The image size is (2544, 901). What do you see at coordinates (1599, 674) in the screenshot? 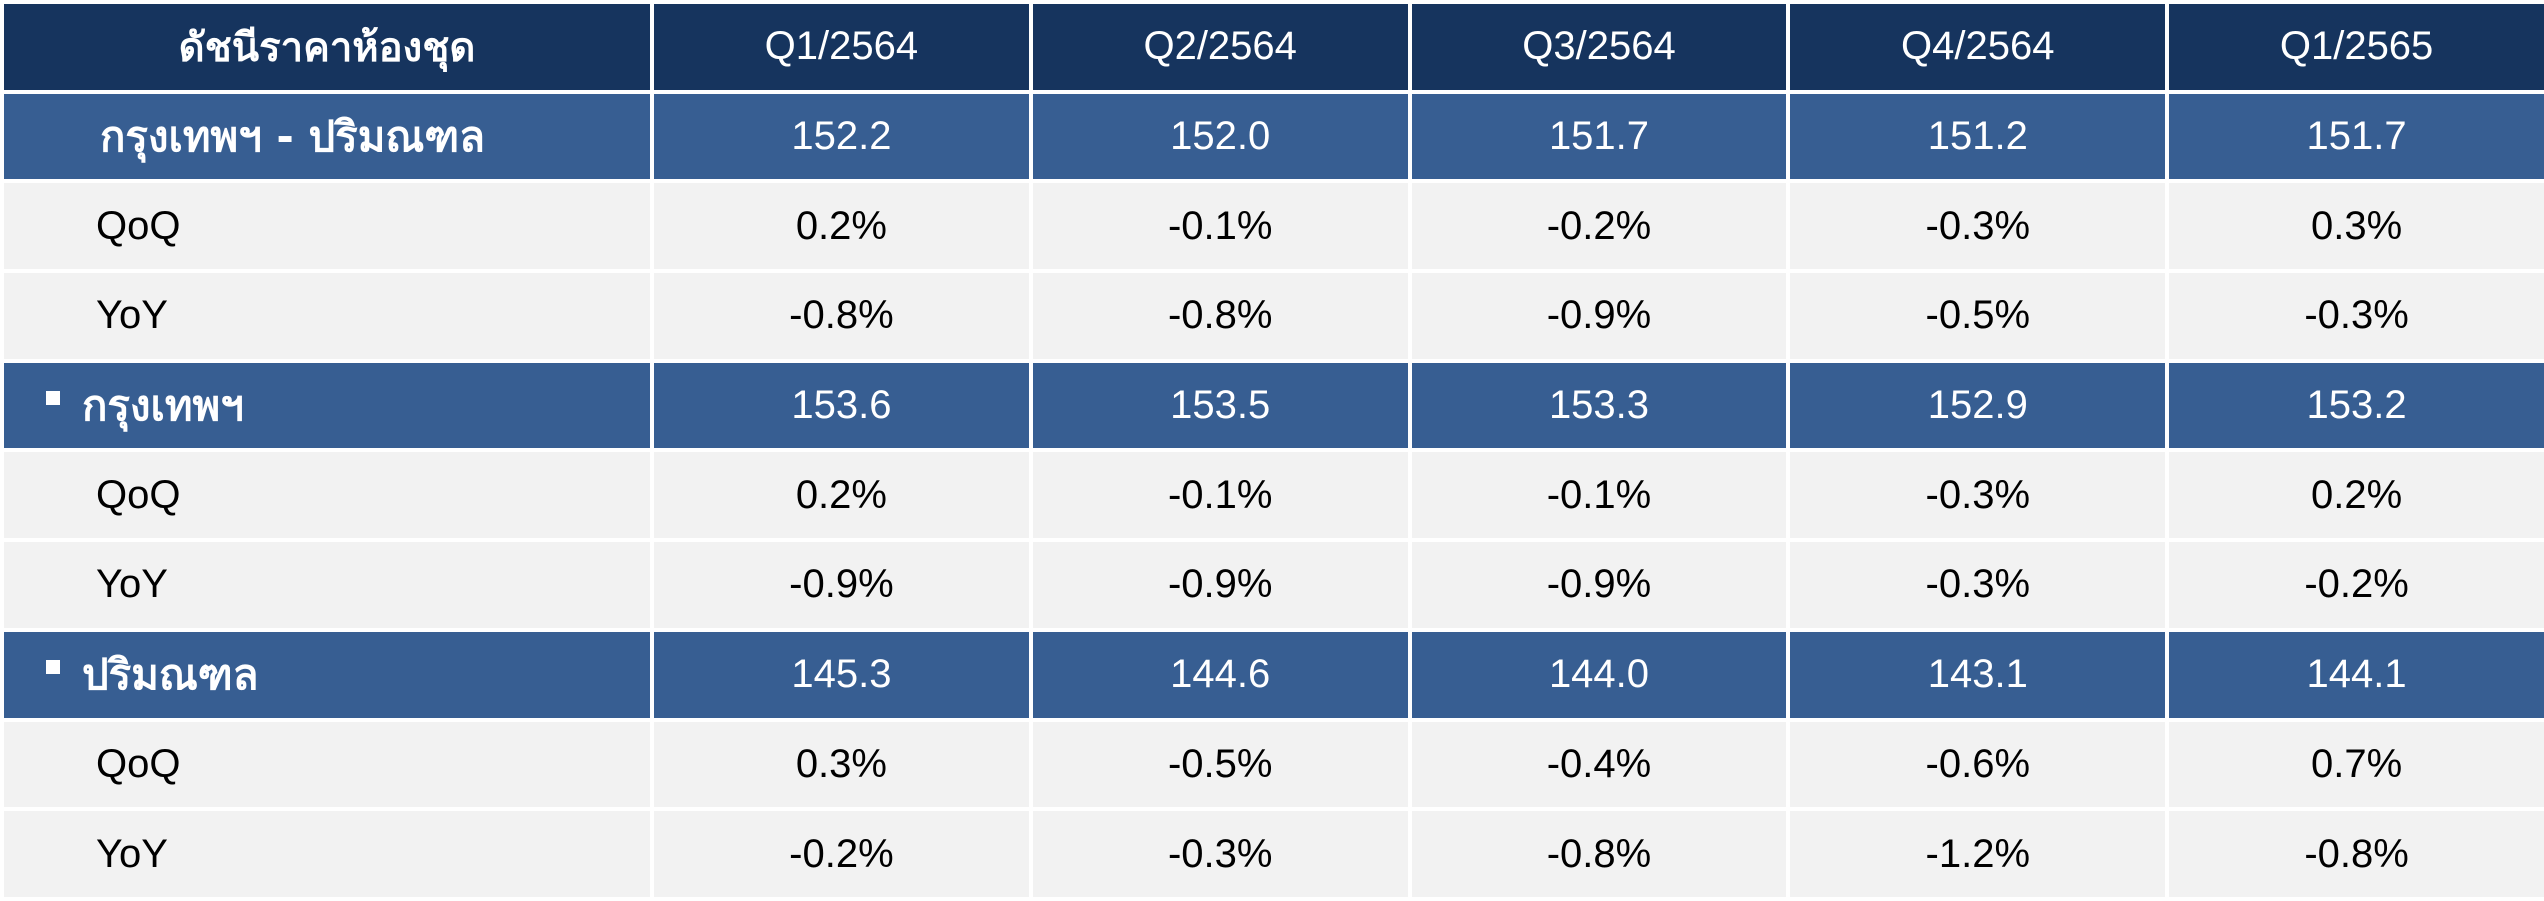
I see `index-value: 144.0` at bounding box center [1599, 674].